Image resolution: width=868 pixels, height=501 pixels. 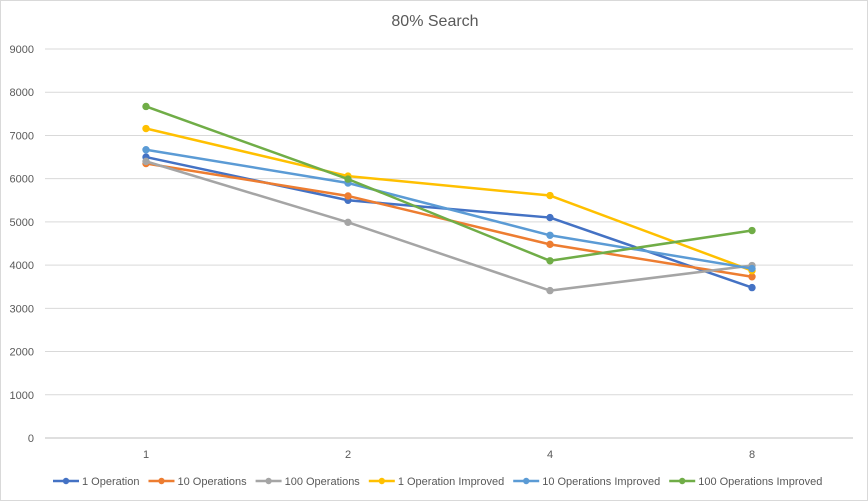 I want to click on legend-label: 10 Operations, so click(x=212, y=482).